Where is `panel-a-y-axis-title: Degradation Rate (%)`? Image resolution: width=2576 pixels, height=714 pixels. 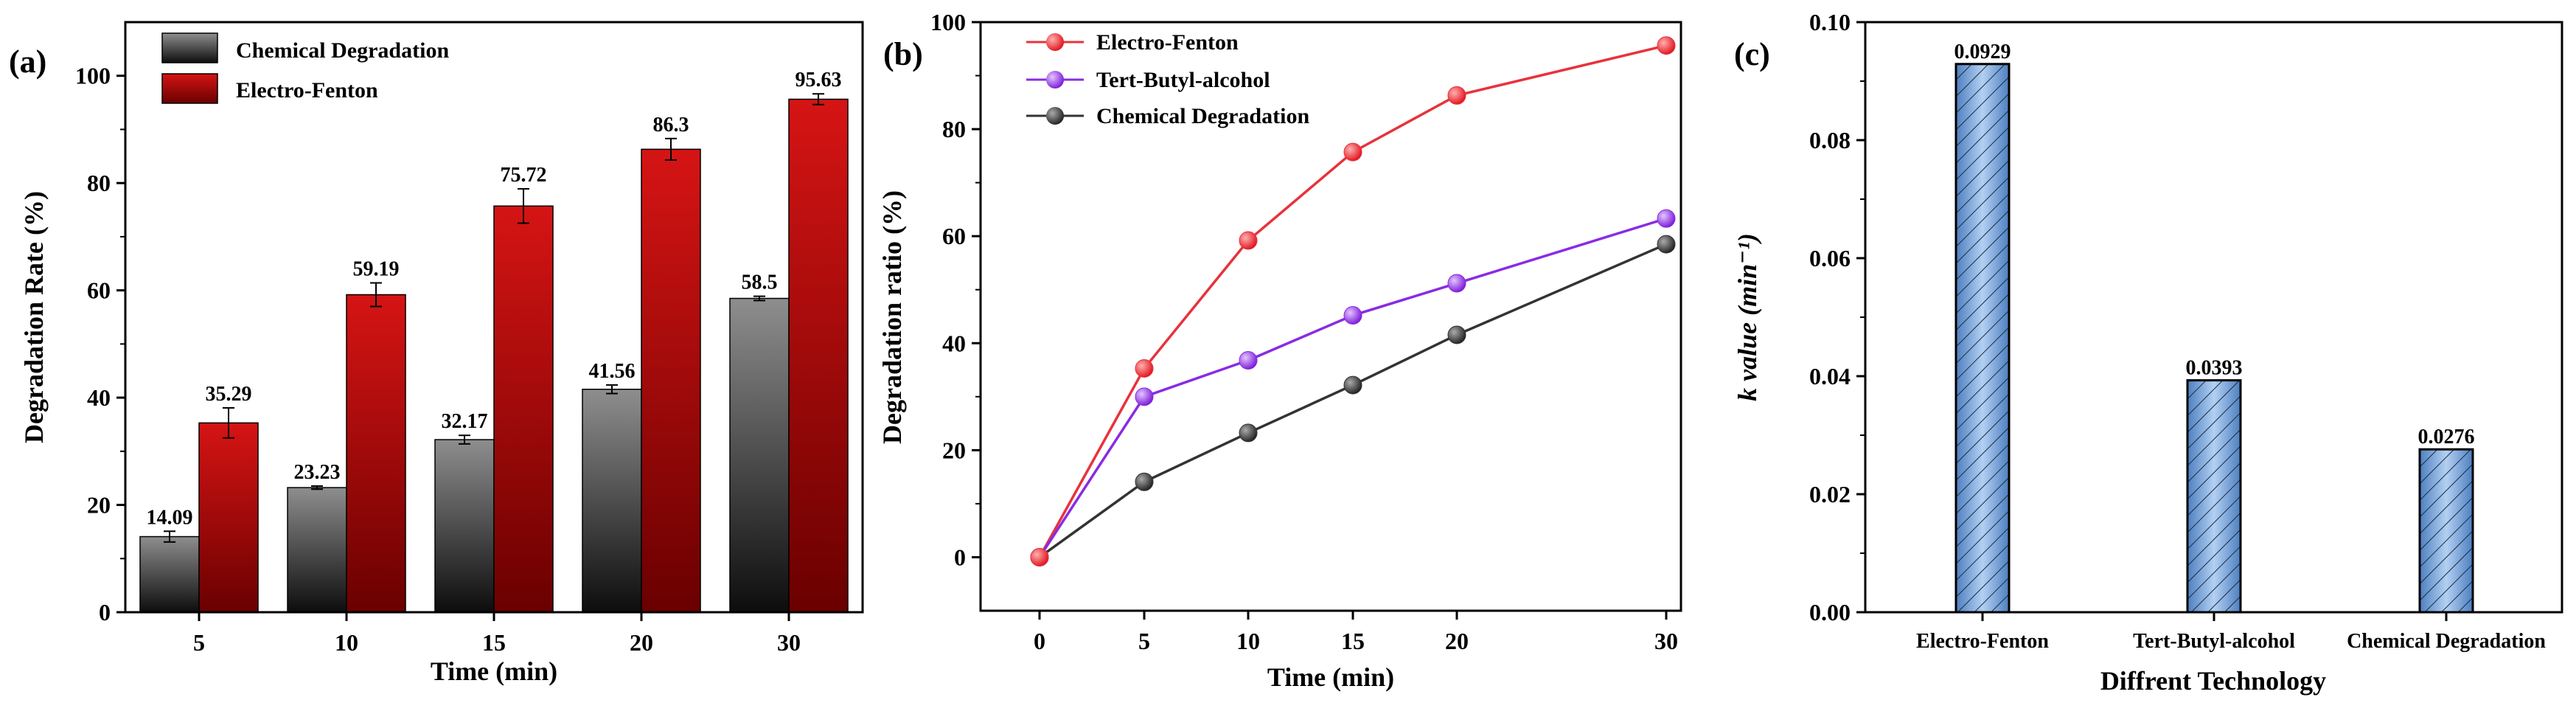
panel-a-y-axis-title: Degradation Rate (%) is located at coordinates (34, 317).